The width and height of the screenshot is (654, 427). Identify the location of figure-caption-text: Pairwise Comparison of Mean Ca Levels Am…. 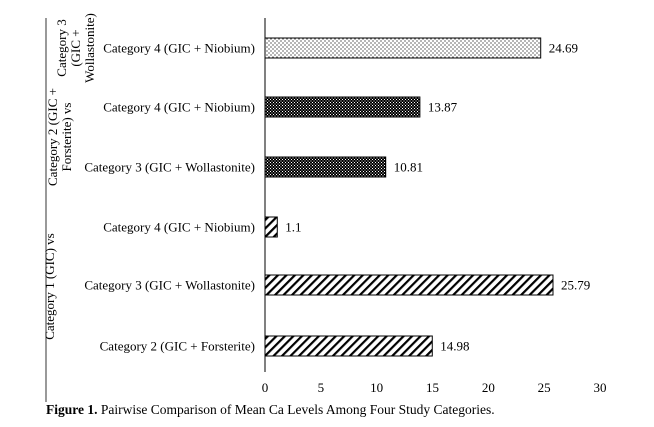
(296, 409).